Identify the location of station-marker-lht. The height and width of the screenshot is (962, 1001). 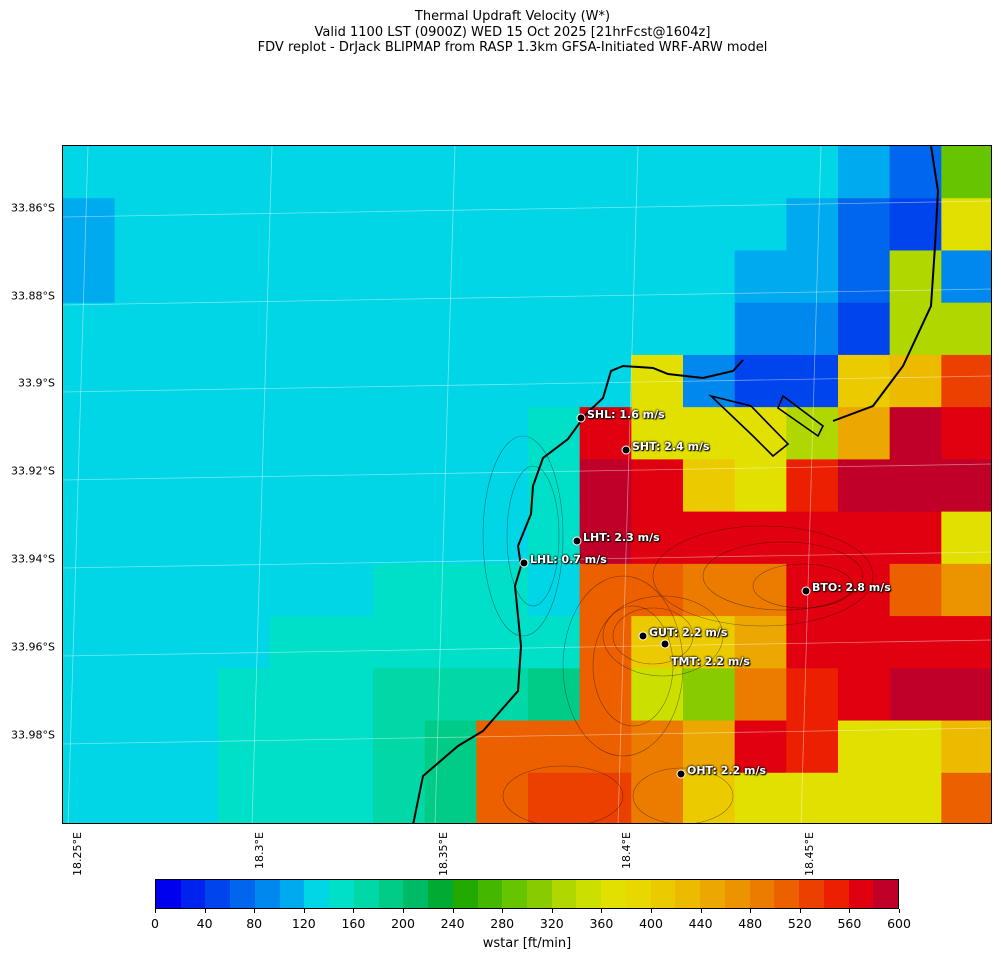
(577, 541).